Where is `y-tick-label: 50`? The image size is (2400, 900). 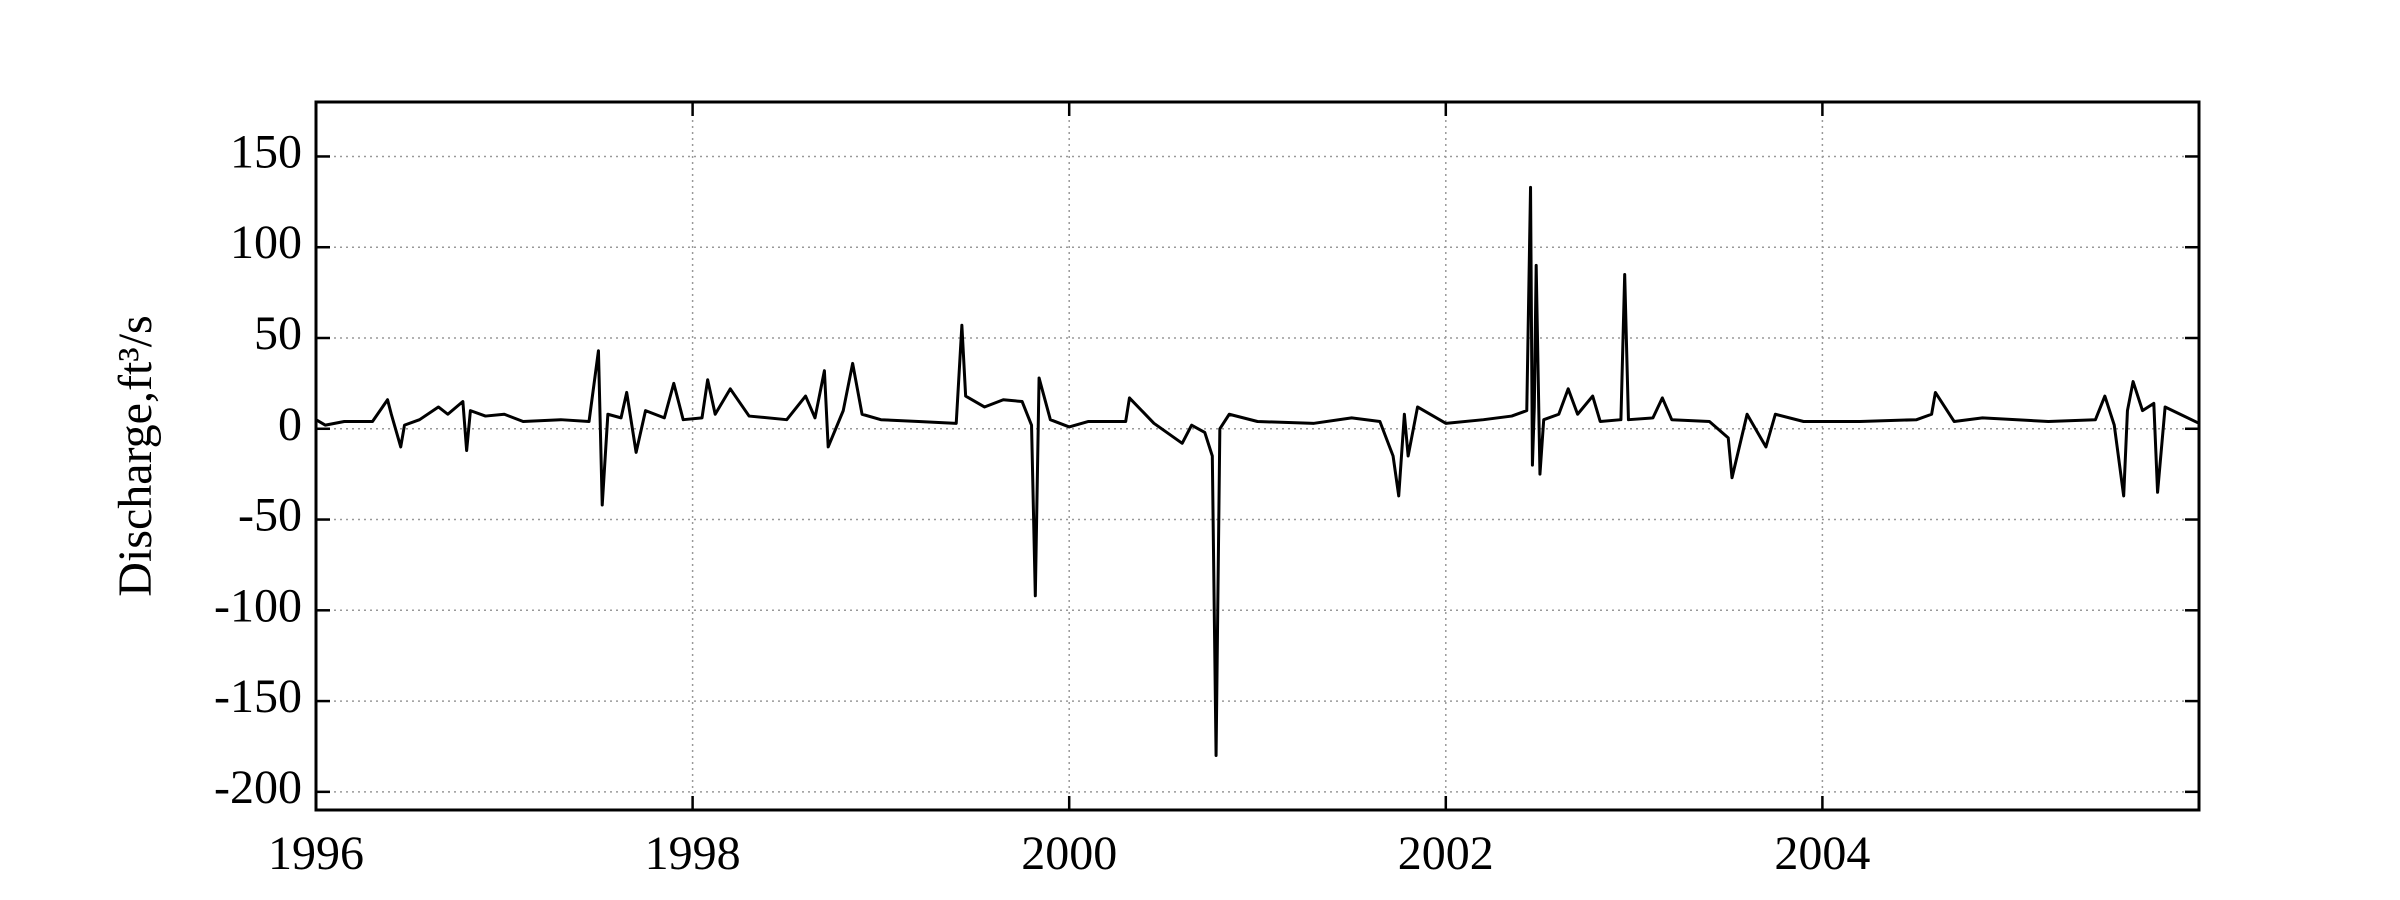 y-tick-label: 50 is located at coordinates (278, 333).